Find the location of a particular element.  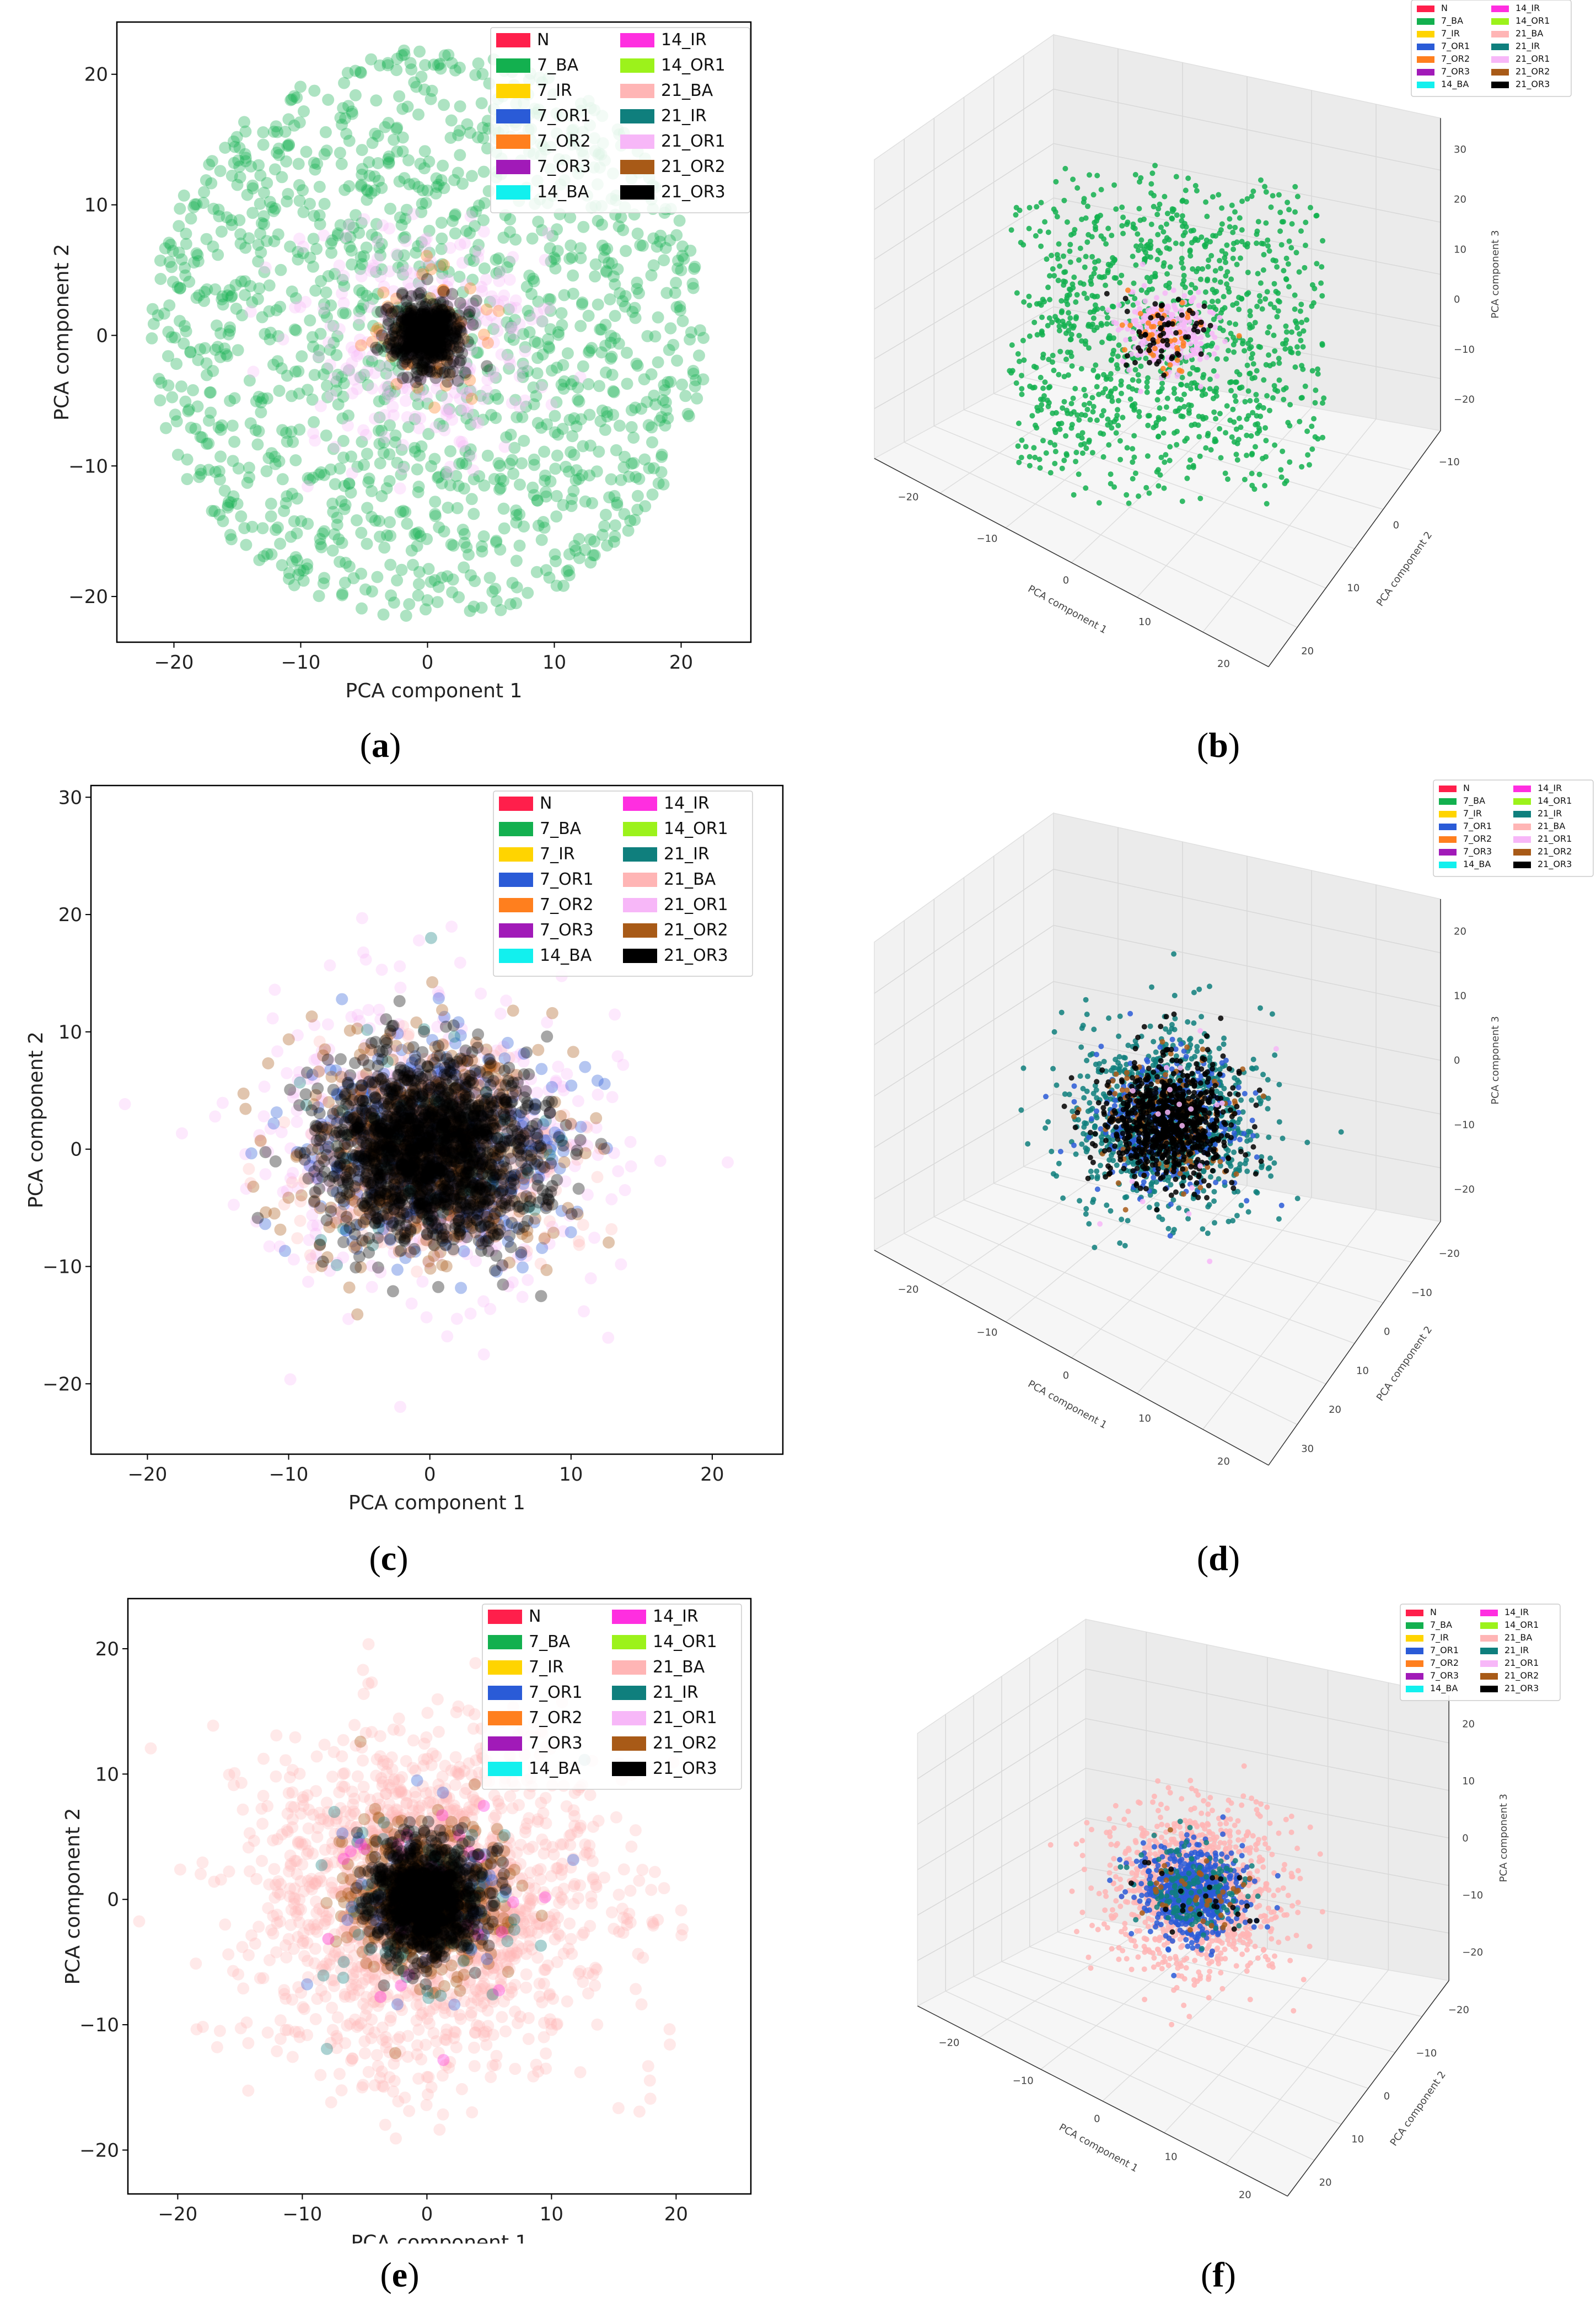

legend-label: 21_IR is located at coordinates (1528, 47).